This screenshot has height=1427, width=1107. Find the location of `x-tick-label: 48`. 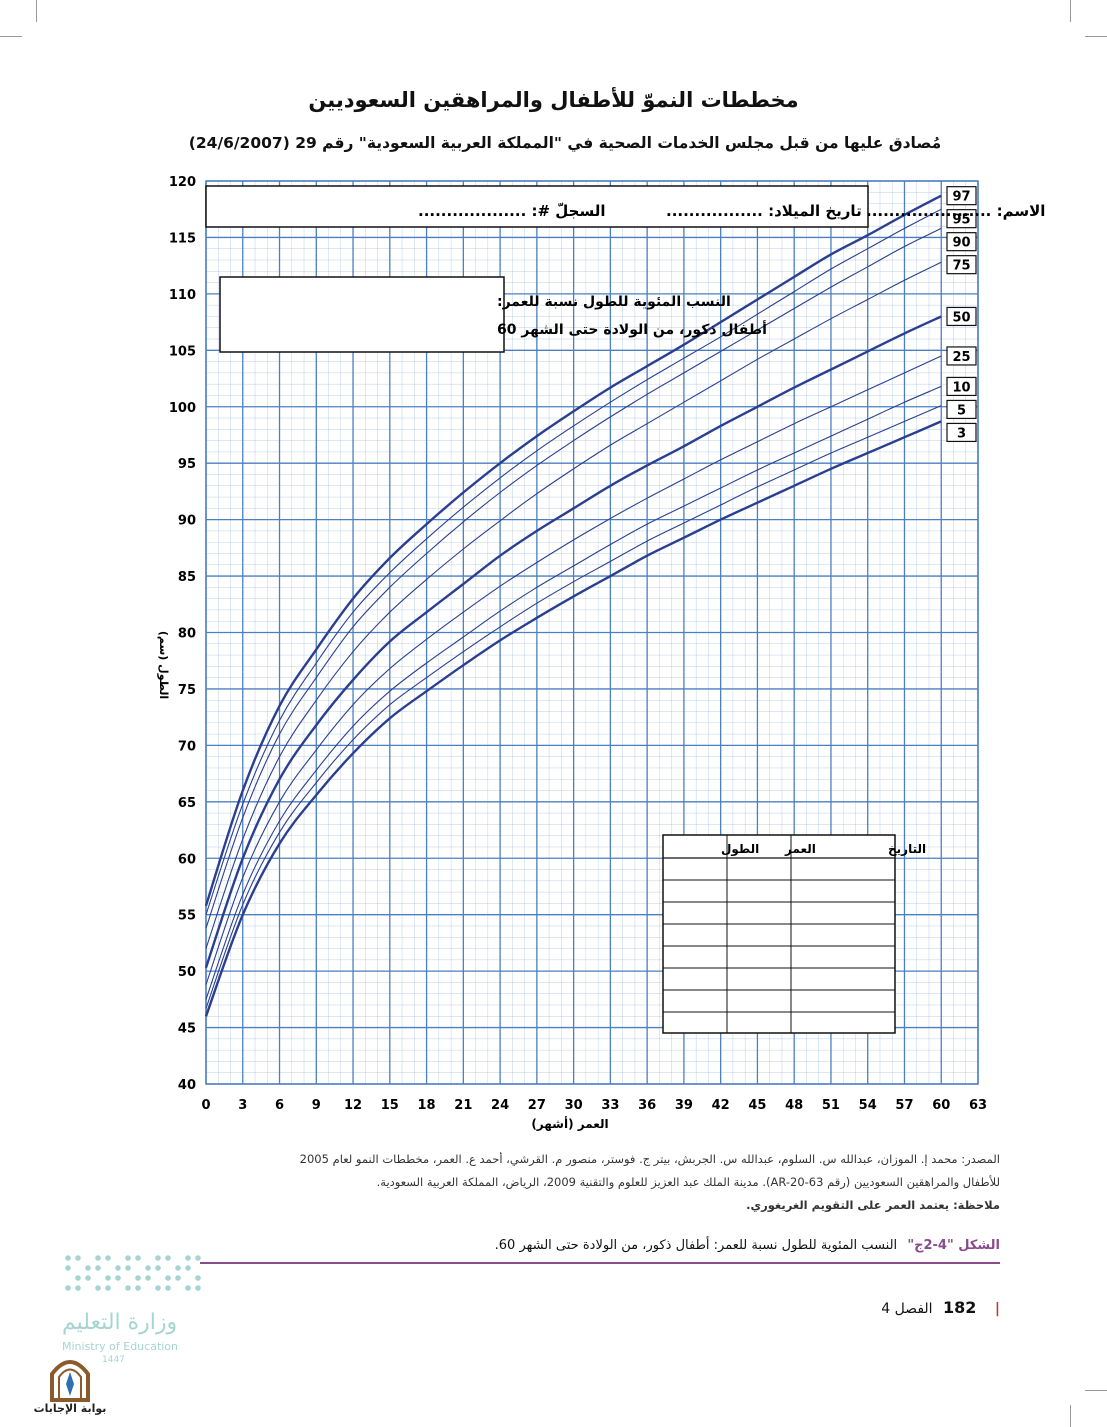

x-tick-label: 48 is located at coordinates (794, 1105).